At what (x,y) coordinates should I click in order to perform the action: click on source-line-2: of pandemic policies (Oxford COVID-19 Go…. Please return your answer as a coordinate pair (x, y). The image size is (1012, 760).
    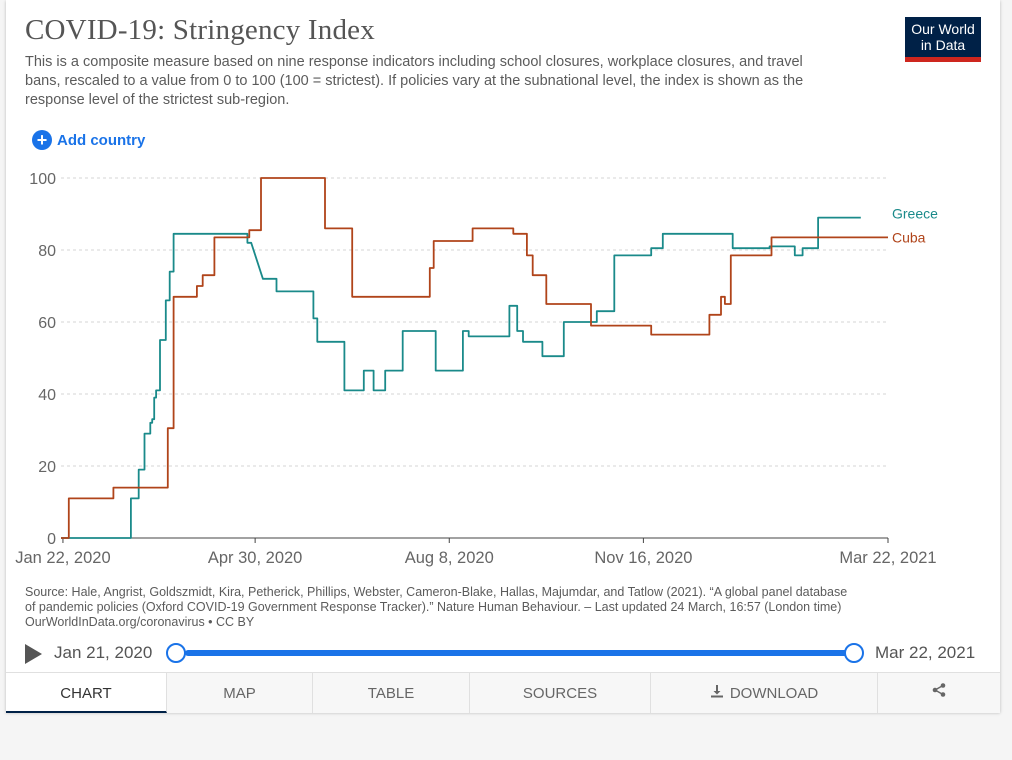
    Looking at the image, I should click on (433, 607).